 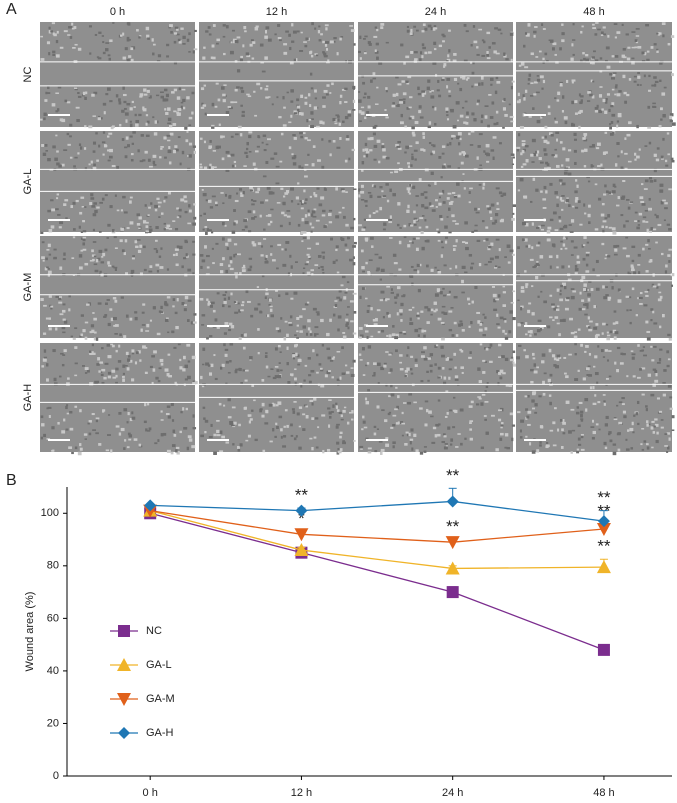 What do you see at coordinates (117, 287) in the screenshot?
I see `image-bg` at bounding box center [117, 287].